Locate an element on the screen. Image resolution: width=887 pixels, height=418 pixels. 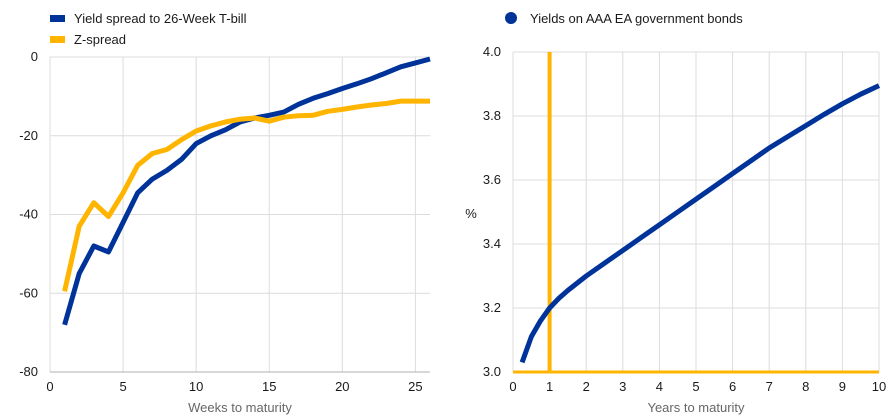
legend-label: Yields on AAA EA government bonds is located at coordinates (636, 18).